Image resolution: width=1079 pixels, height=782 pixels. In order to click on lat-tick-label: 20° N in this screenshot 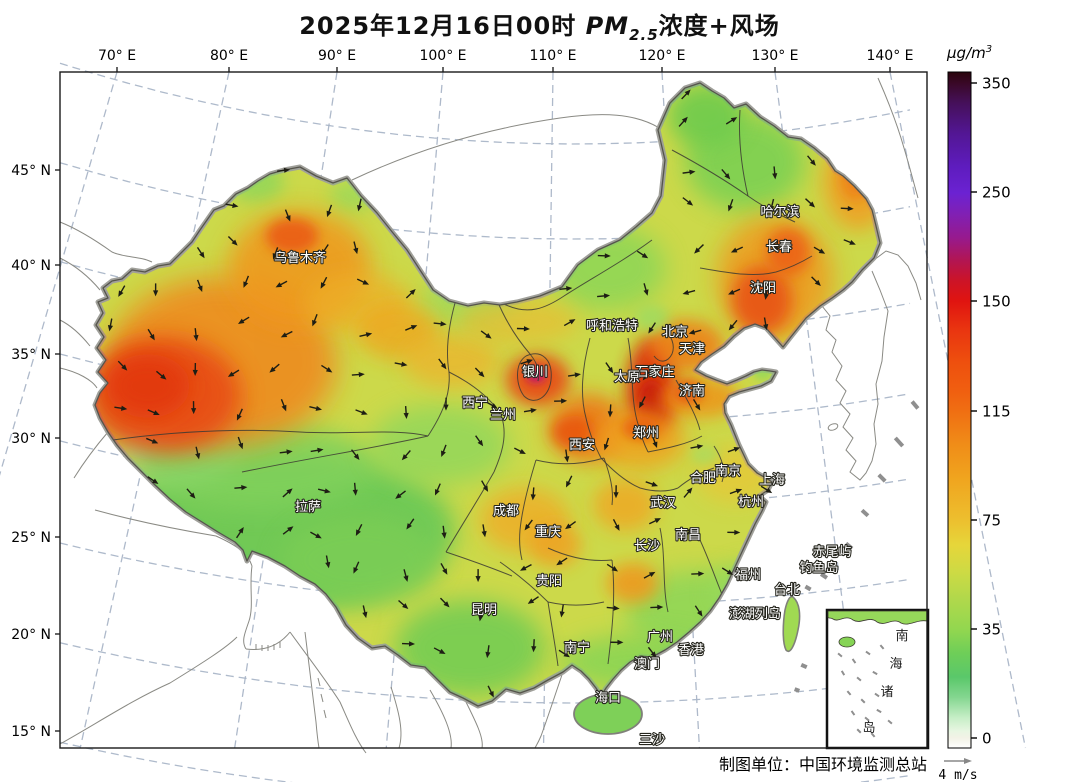, I will do `click(31, 635)`.